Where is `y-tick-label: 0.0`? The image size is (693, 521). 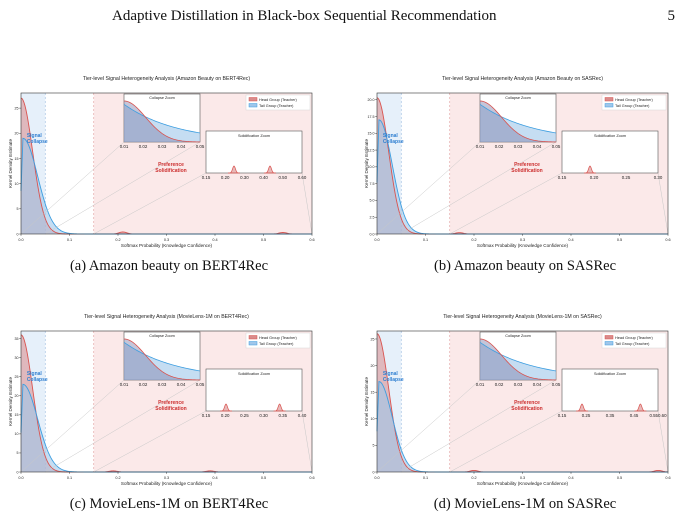
y-tick-label: 0.0 is located at coordinates (372, 234).